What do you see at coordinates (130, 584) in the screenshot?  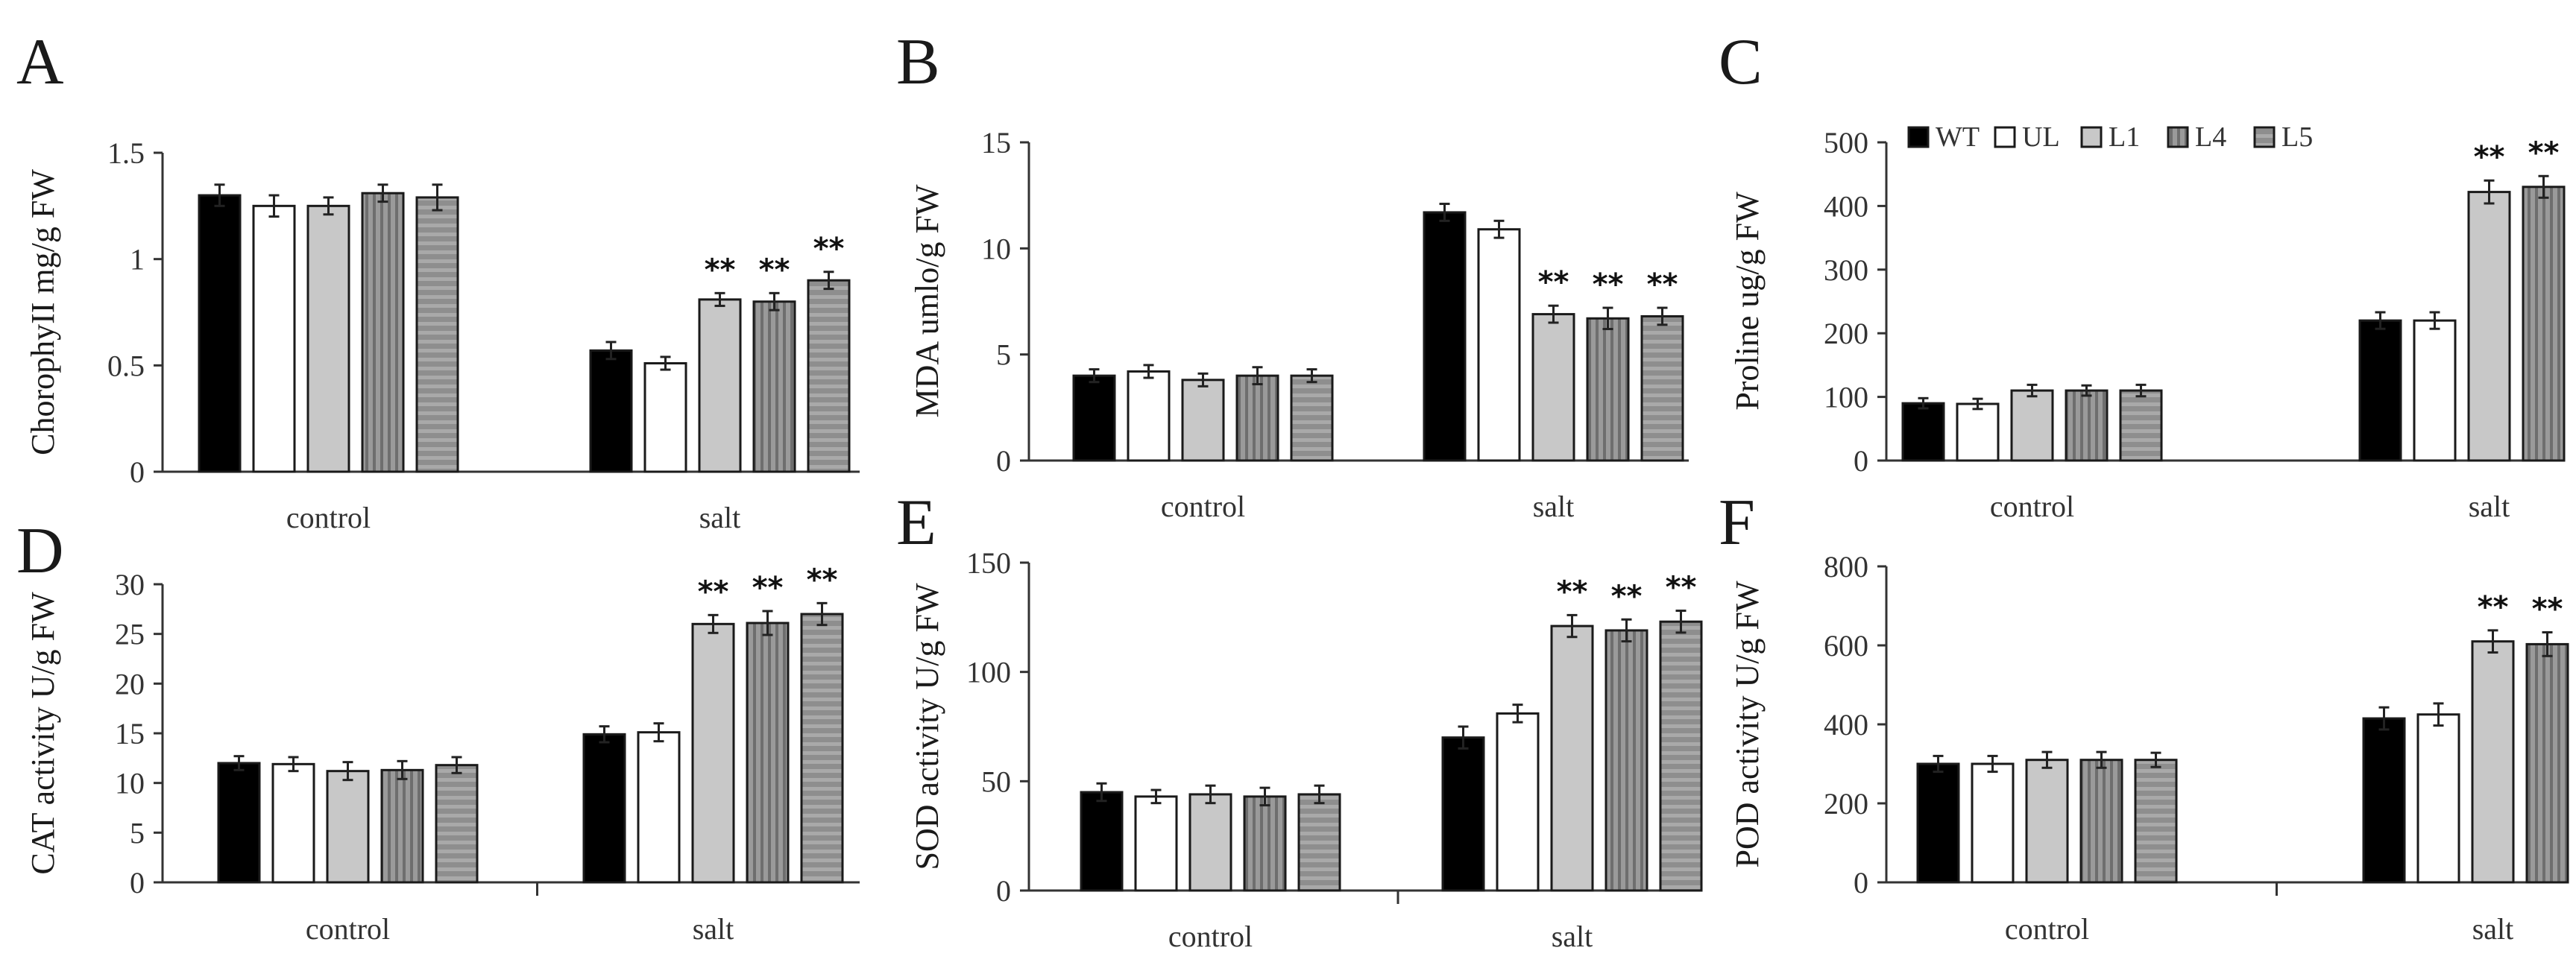 I see `y-tick-label: 30` at bounding box center [130, 584].